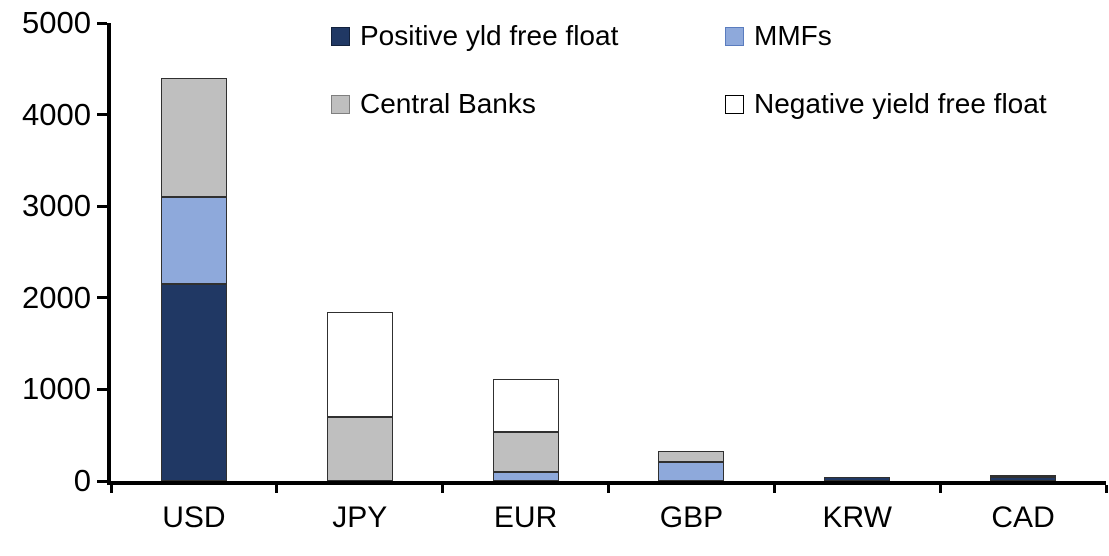 The height and width of the screenshot is (556, 1109). Describe the element at coordinates (56, 297) in the screenshot. I see `y-axis-tick-label: 2000` at that location.